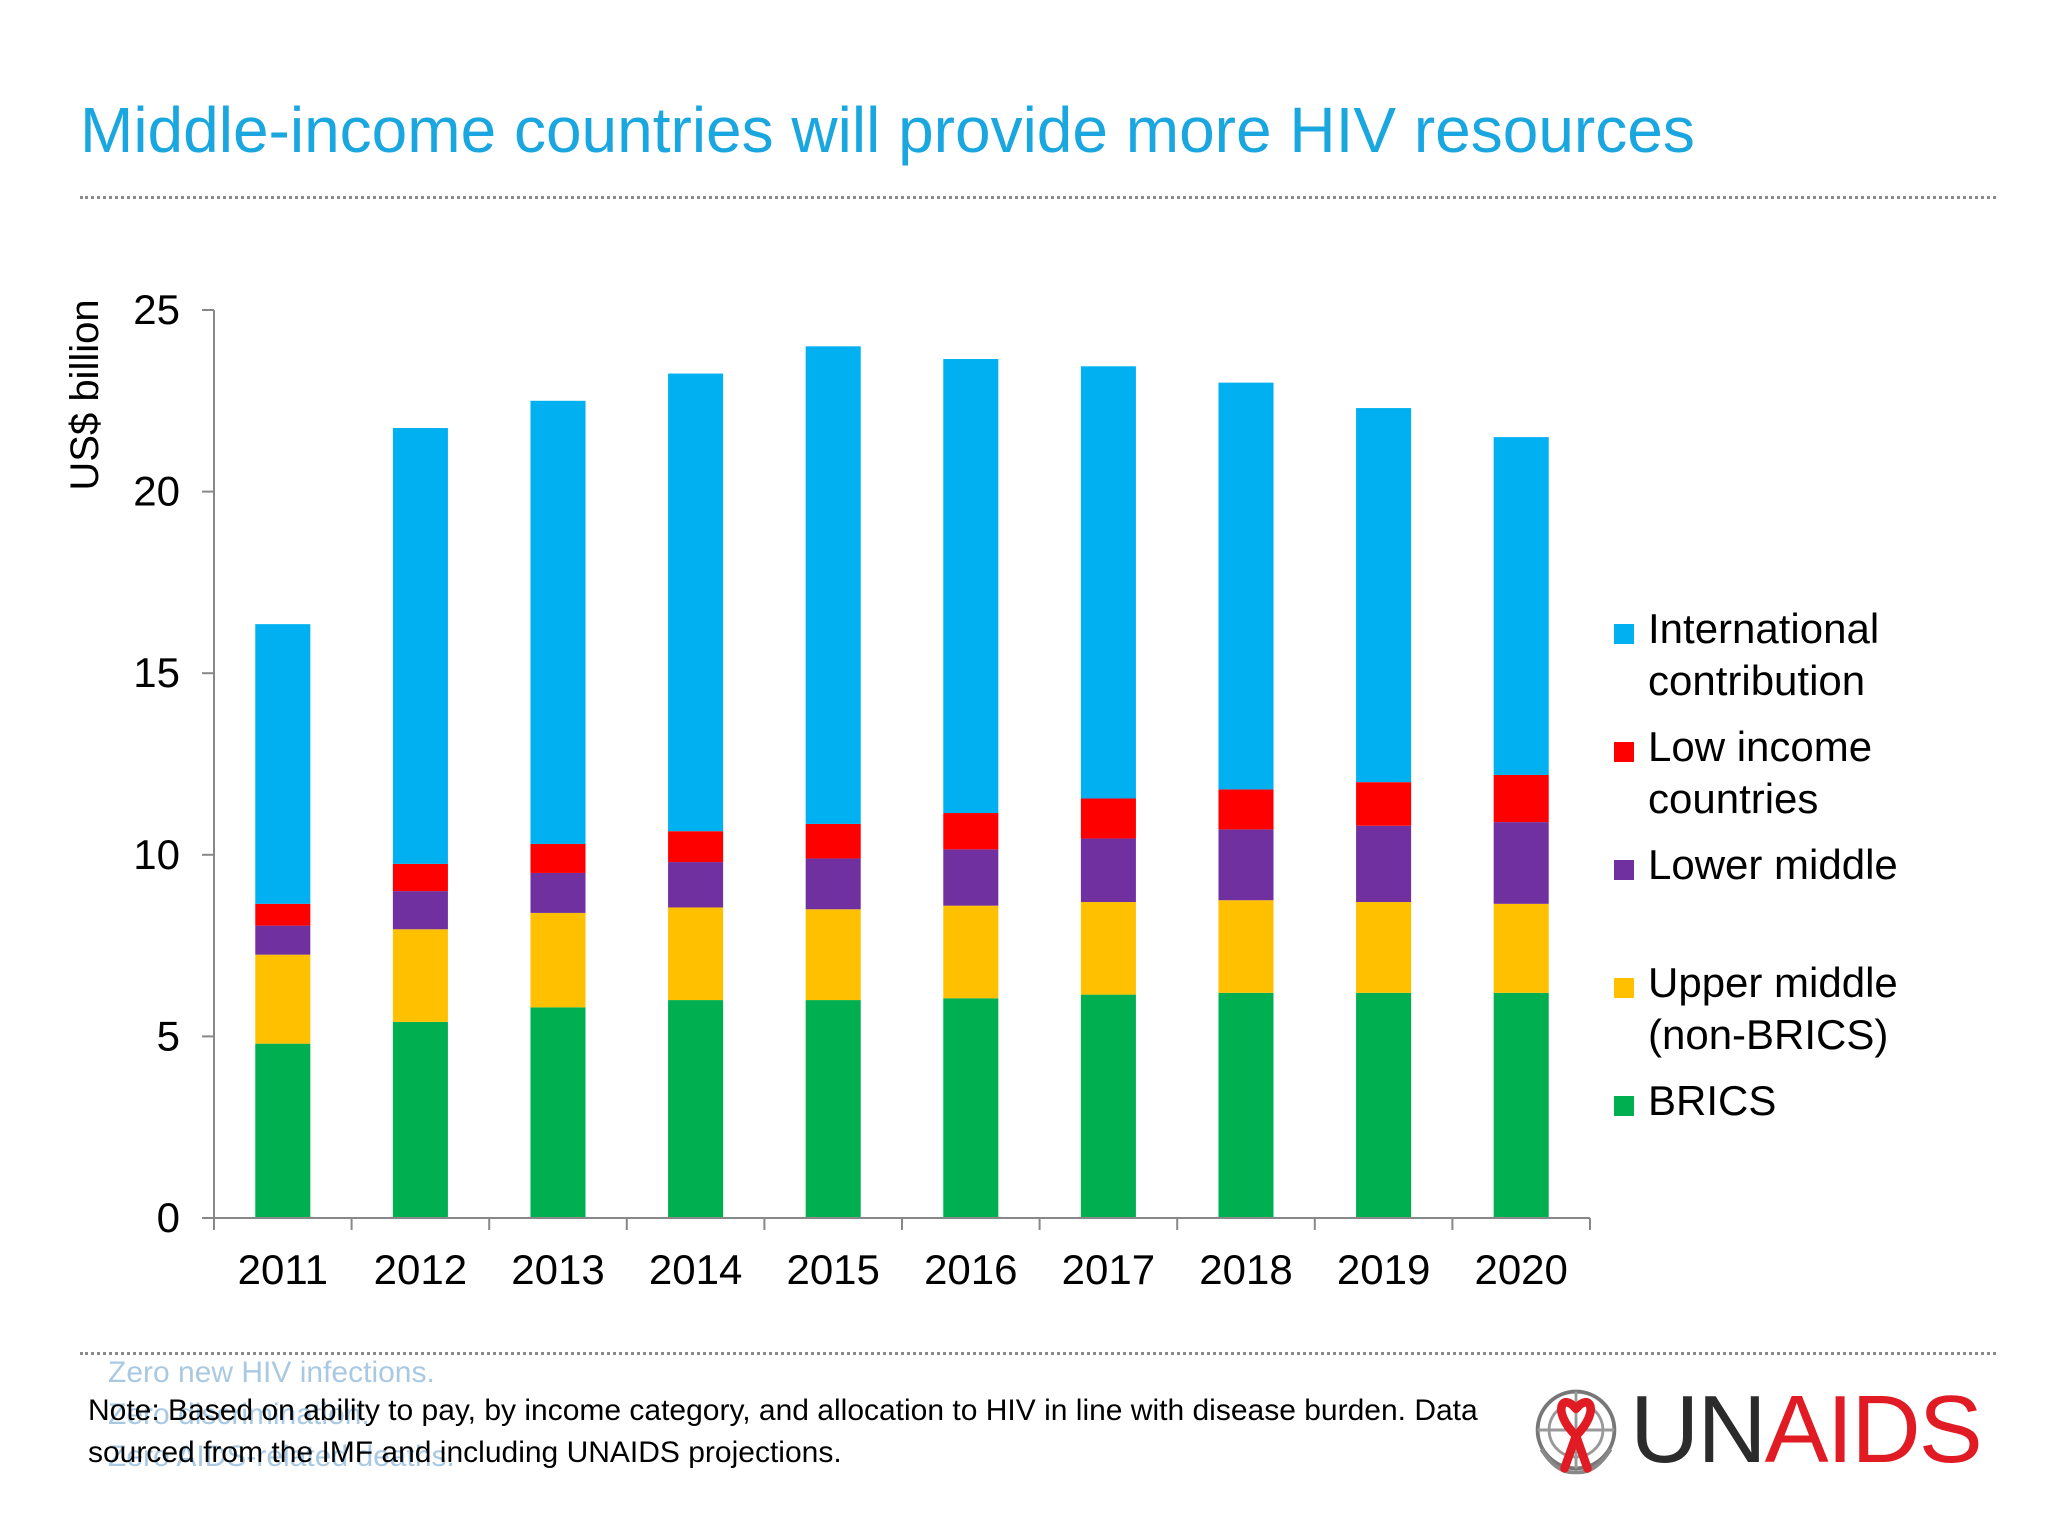 This screenshot has height=1536, width=2048. I want to click on bar-2020-brics, so click(1521, 1105).